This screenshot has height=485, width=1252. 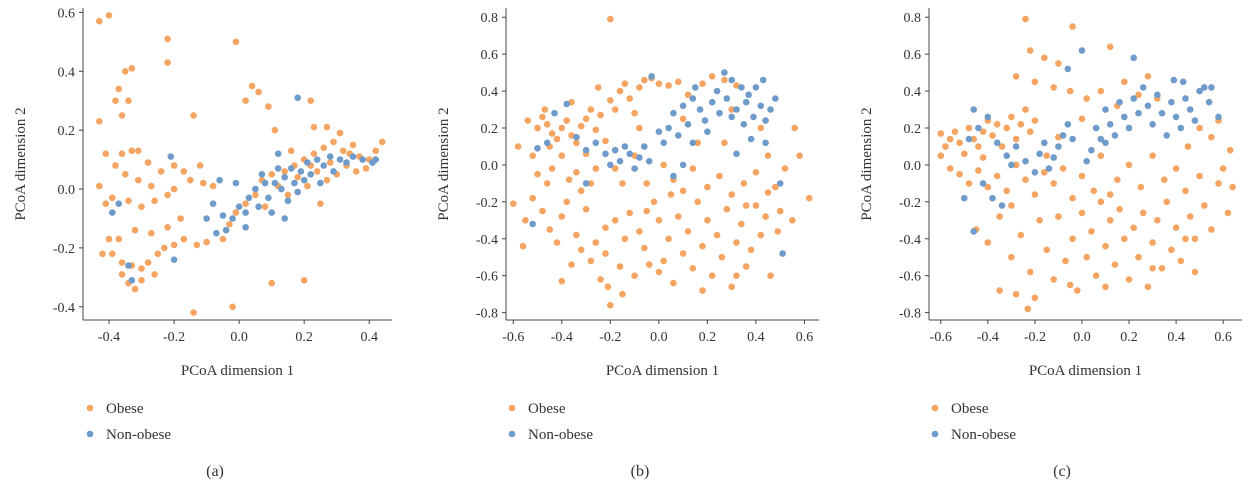 What do you see at coordinates (64, 249) in the screenshot?
I see `y-tick-label: -0.2` at bounding box center [64, 249].